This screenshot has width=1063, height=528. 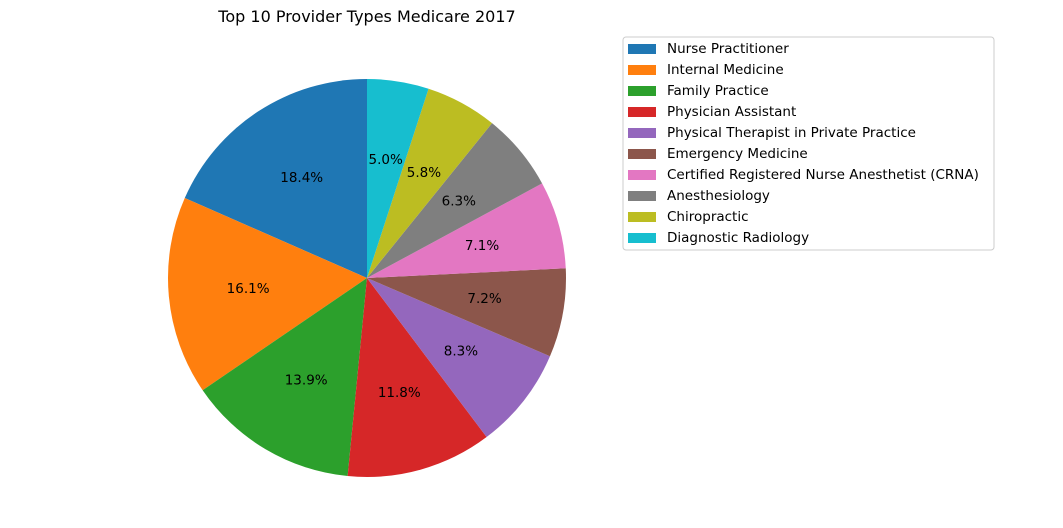 What do you see at coordinates (424, 173) in the screenshot?
I see `slice-percentage-label: 5.8%` at bounding box center [424, 173].